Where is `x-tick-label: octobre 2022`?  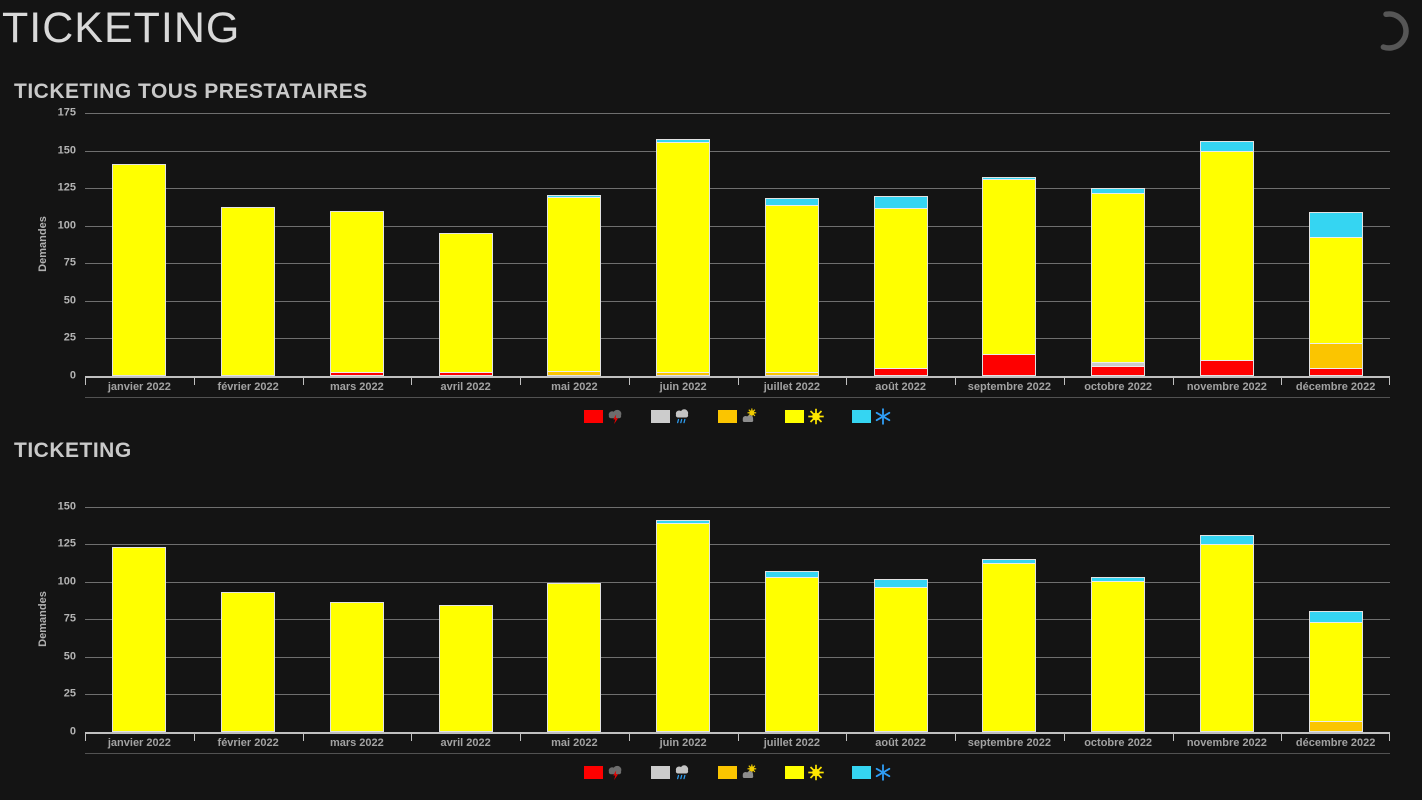
x-tick-label: octobre 2022 is located at coordinates (1118, 743).